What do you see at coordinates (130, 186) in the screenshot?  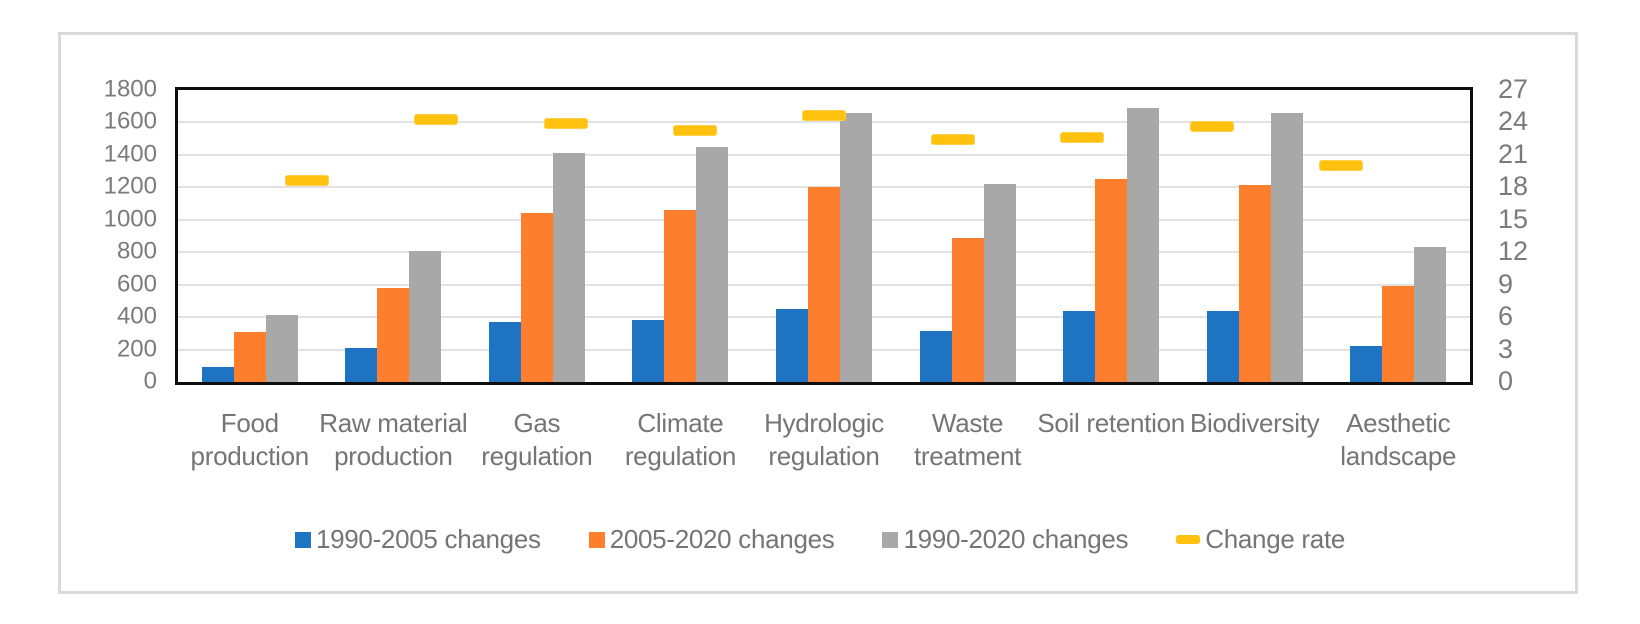 I see `y-axis-left-tick-label: 1200` at bounding box center [130, 186].